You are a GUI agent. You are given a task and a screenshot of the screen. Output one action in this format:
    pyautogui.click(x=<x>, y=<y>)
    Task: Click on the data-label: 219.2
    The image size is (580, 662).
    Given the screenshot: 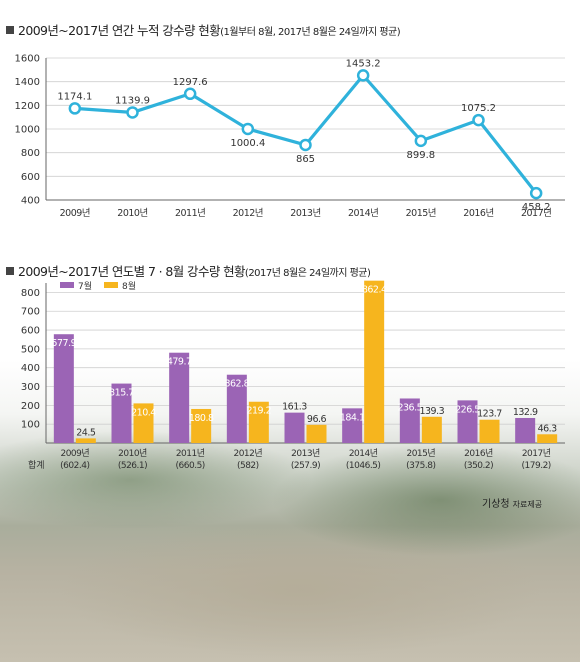 What is the action you would take?
    pyautogui.click(x=258, y=411)
    